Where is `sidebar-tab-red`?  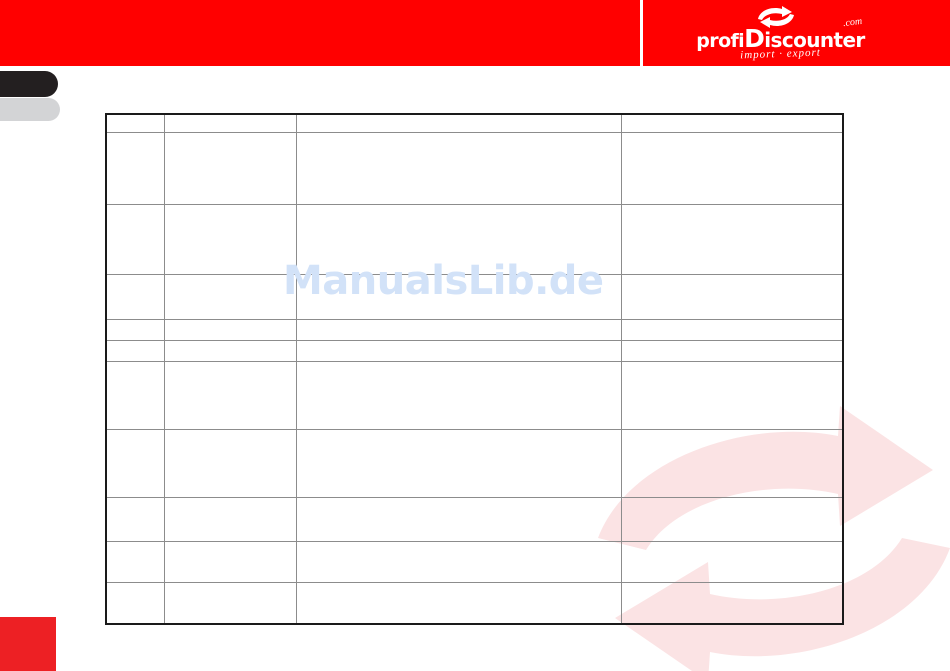 sidebar-tab-red is located at coordinates (28, 644).